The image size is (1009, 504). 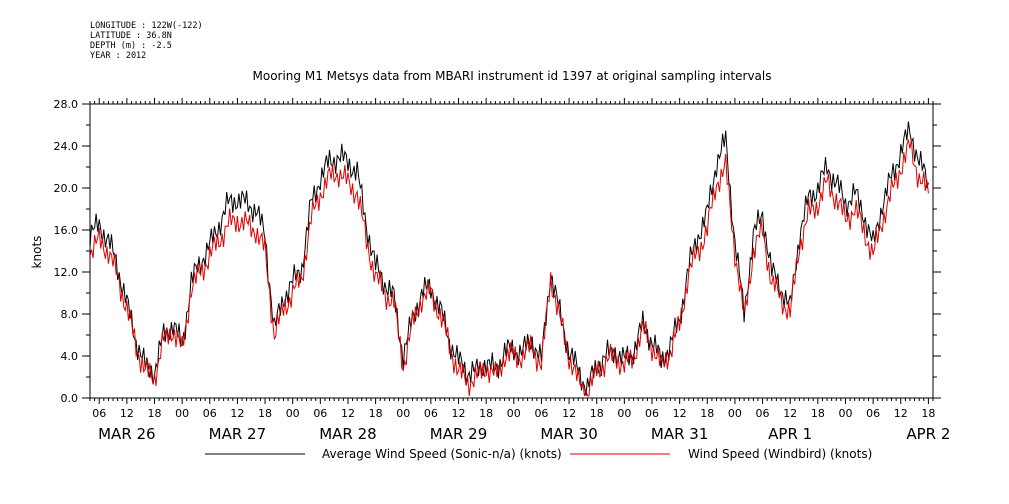 What do you see at coordinates (679, 434) in the screenshot?
I see `x-day-label: MAR 31` at bounding box center [679, 434].